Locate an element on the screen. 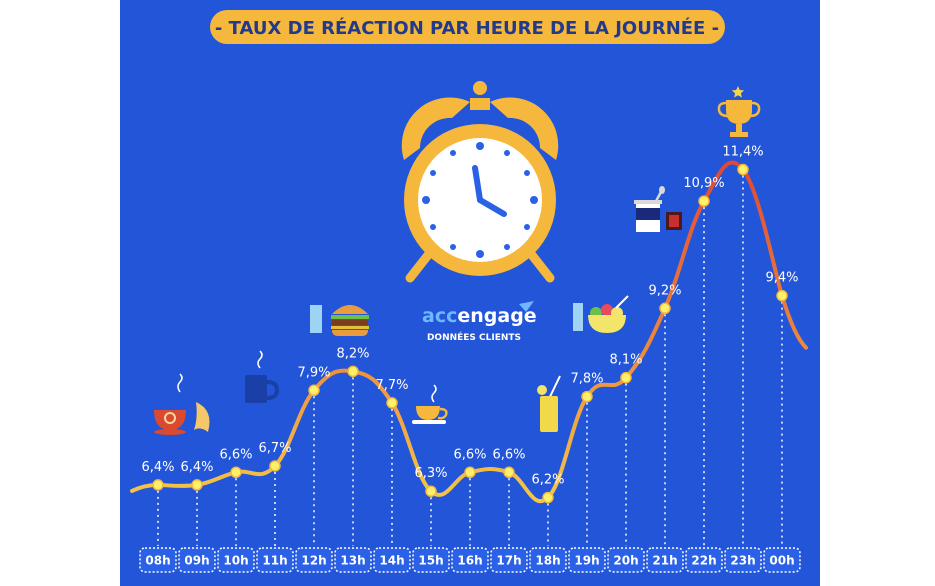 The width and height of the screenshot is (935, 586). teacup-icon is located at coordinates (430, 404).